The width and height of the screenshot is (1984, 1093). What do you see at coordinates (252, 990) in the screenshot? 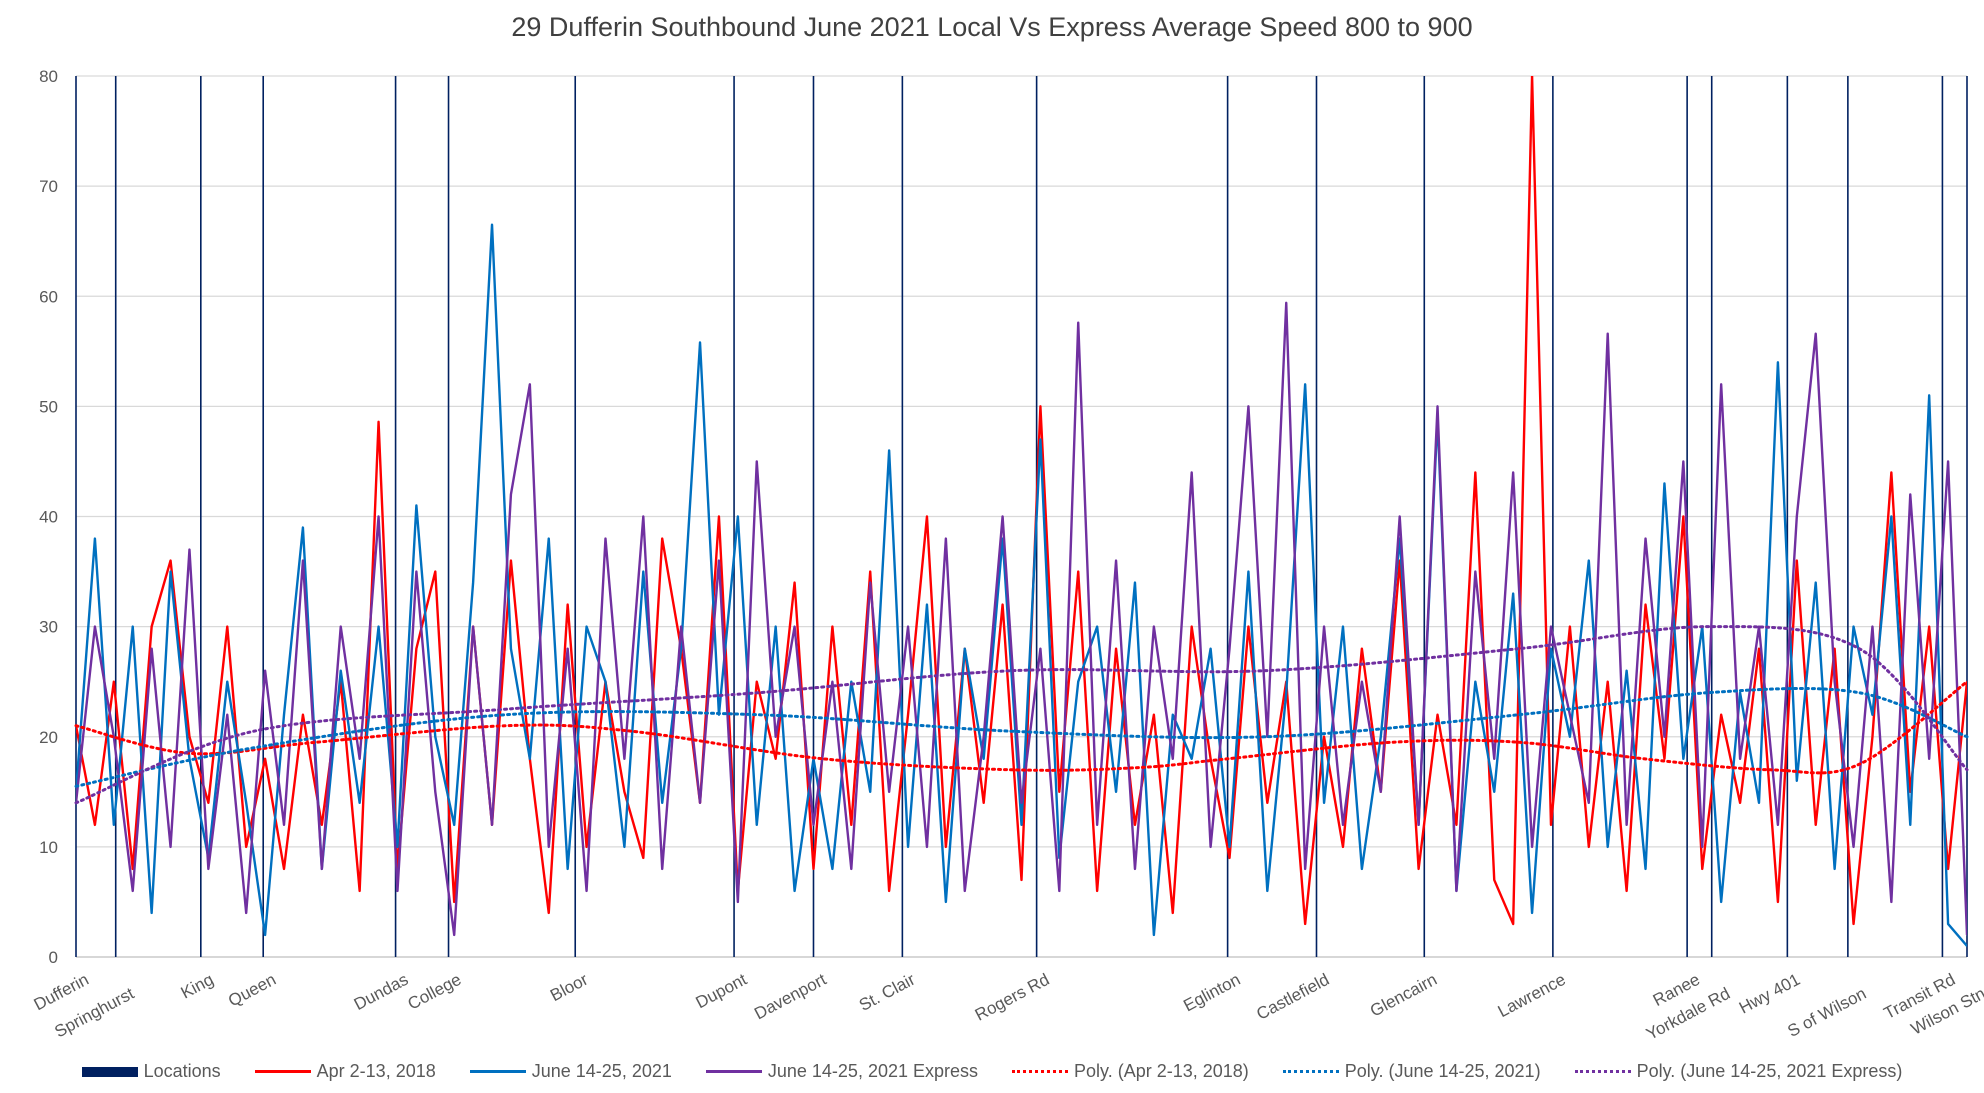
I see `x-tick-label: Queen` at bounding box center [252, 990].